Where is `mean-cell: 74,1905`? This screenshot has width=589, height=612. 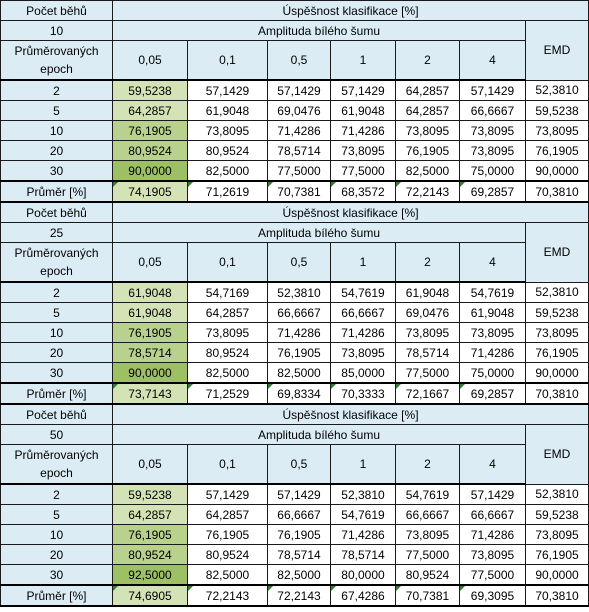
mean-cell: 74,1905 is located at coordinates (150, 191).